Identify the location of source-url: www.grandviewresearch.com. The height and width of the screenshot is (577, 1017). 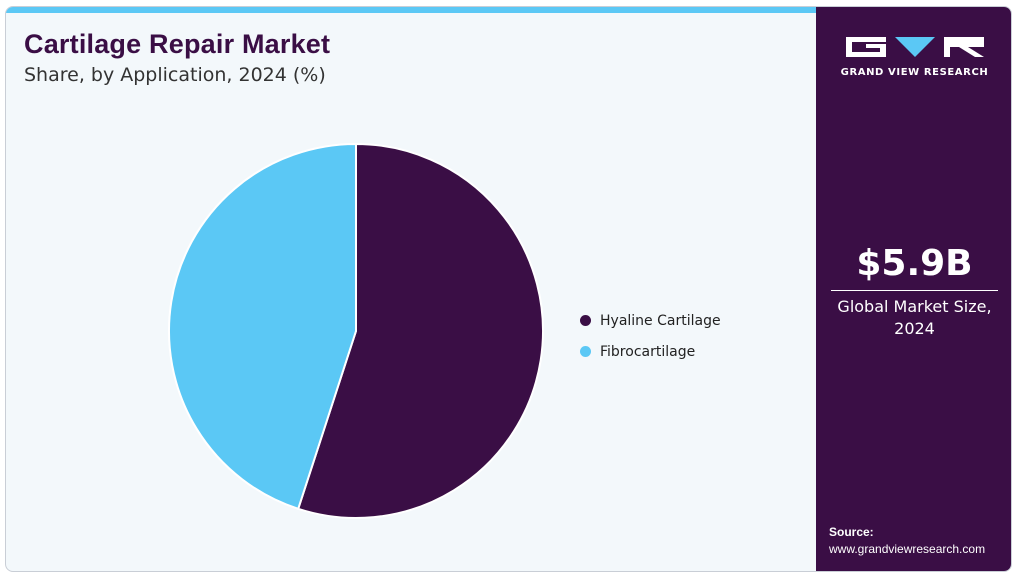
(907, 549).